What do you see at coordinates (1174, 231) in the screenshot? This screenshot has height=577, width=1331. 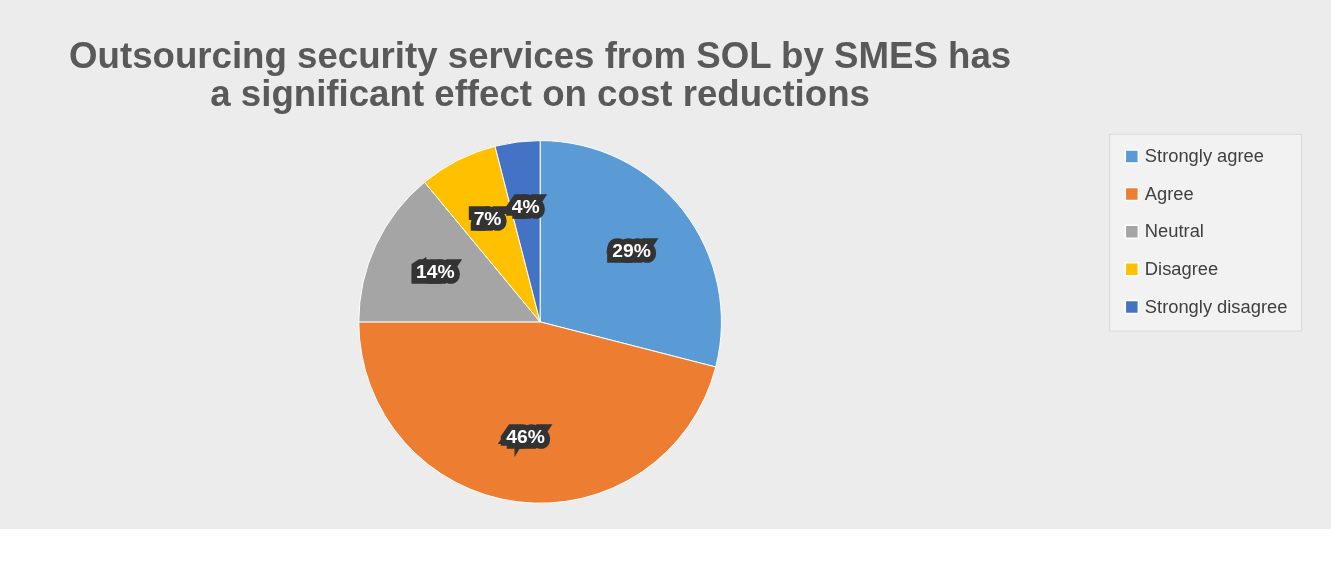 I see `legend-label: Neutral` at bounding box center [1174, 231].